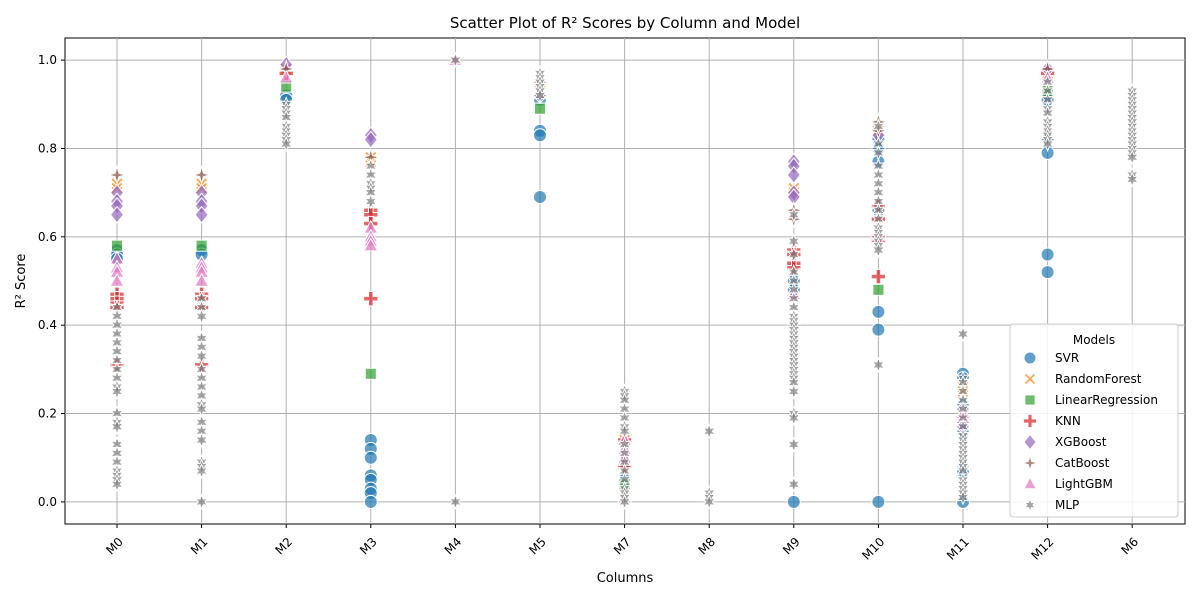  I want to click on legend-entry-xgboost: XGBoost, so click(1065, 442).